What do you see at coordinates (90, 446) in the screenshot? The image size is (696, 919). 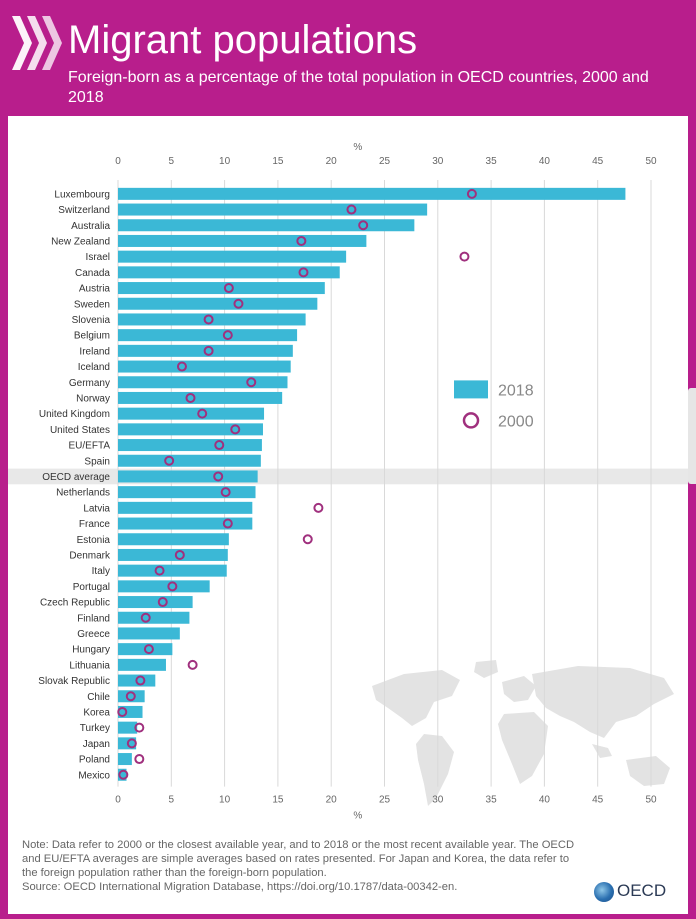 I see `category-label: EU/EFTA` at bounding box center [90, 446].